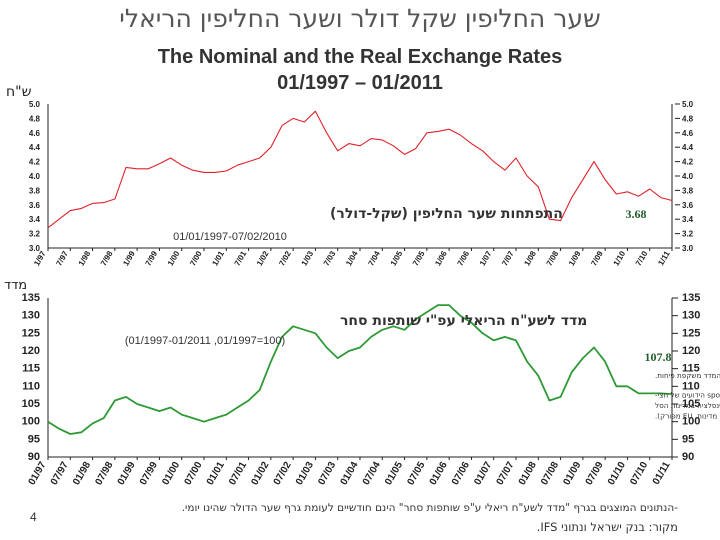 This screenshot has height=540, width=720. I want to click on x-tick-label: 7/04, so click(374, 258).